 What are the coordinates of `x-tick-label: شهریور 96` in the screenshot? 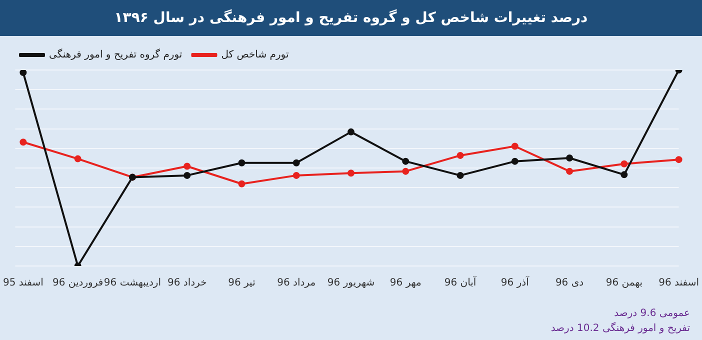 It's located at (351, 283).